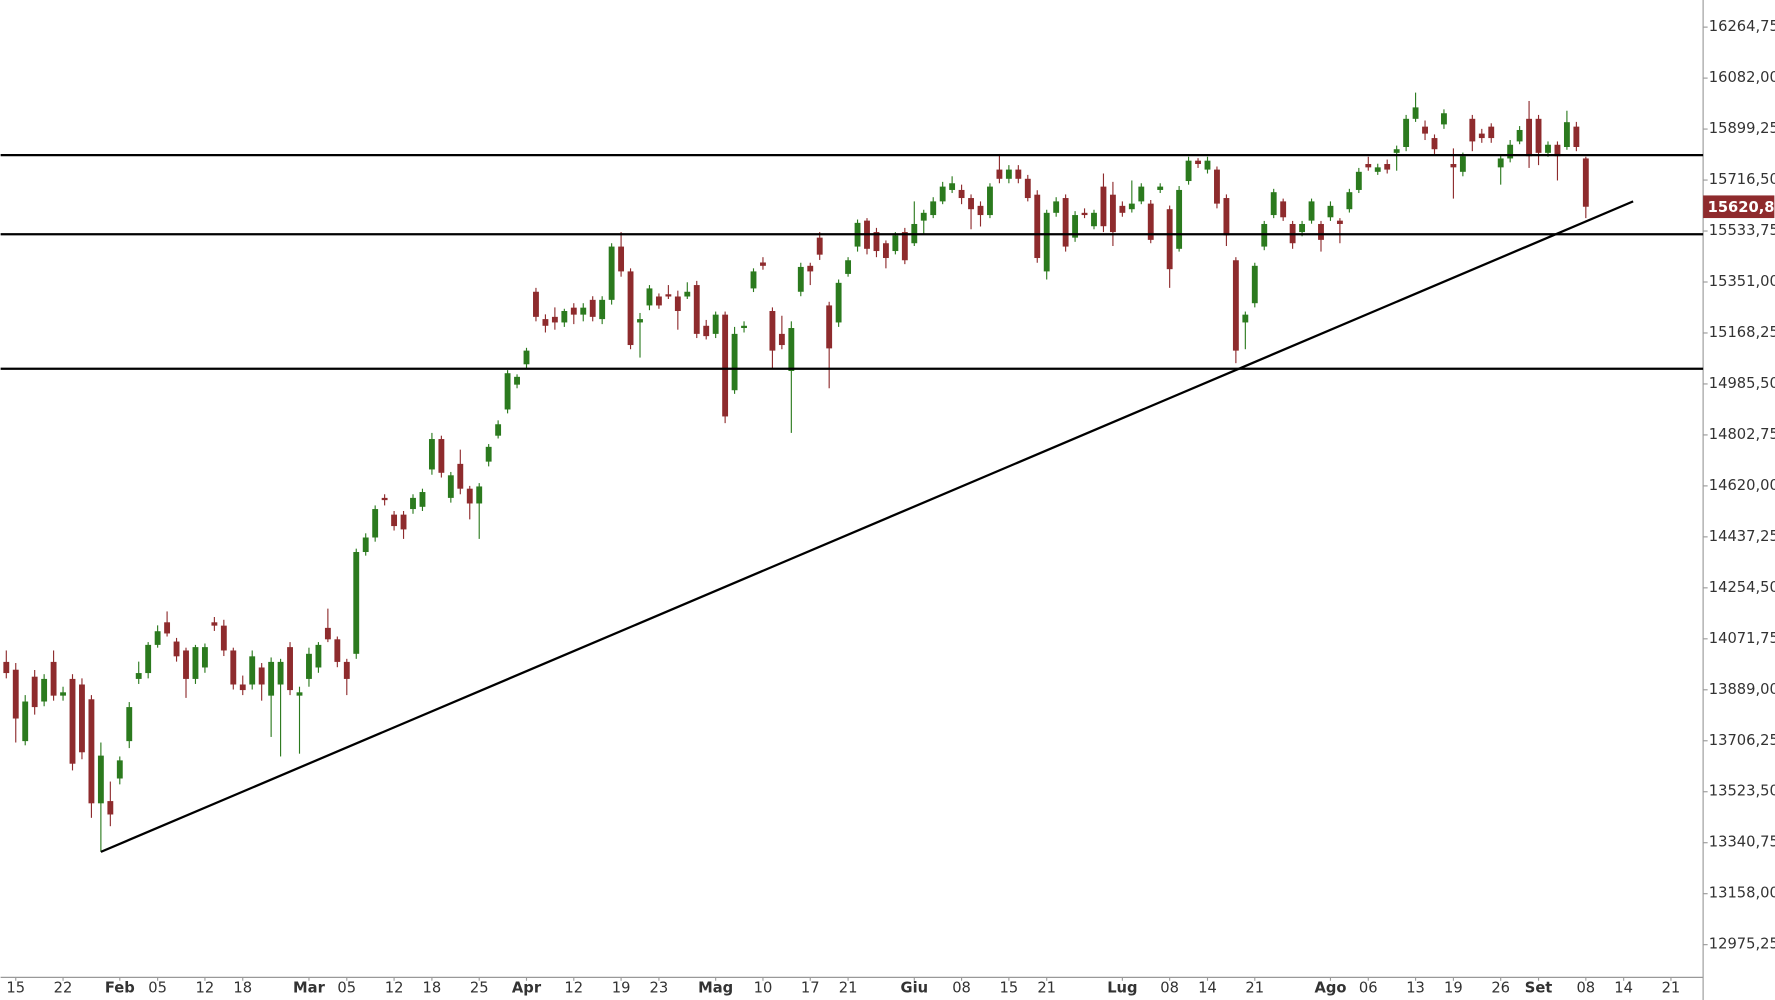 Image resolution: width=1775 pixels, height=1000 pixels. Describe the element at coordinates (1500, 988) in the screenshot. I see `x-tick-label: 26` at that location.